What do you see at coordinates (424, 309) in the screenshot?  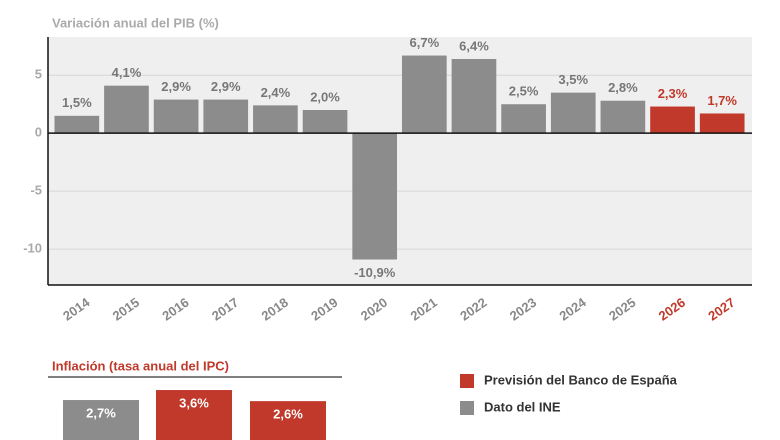 I see `x-tick-label: 2021` at bounding box center [424, 309].